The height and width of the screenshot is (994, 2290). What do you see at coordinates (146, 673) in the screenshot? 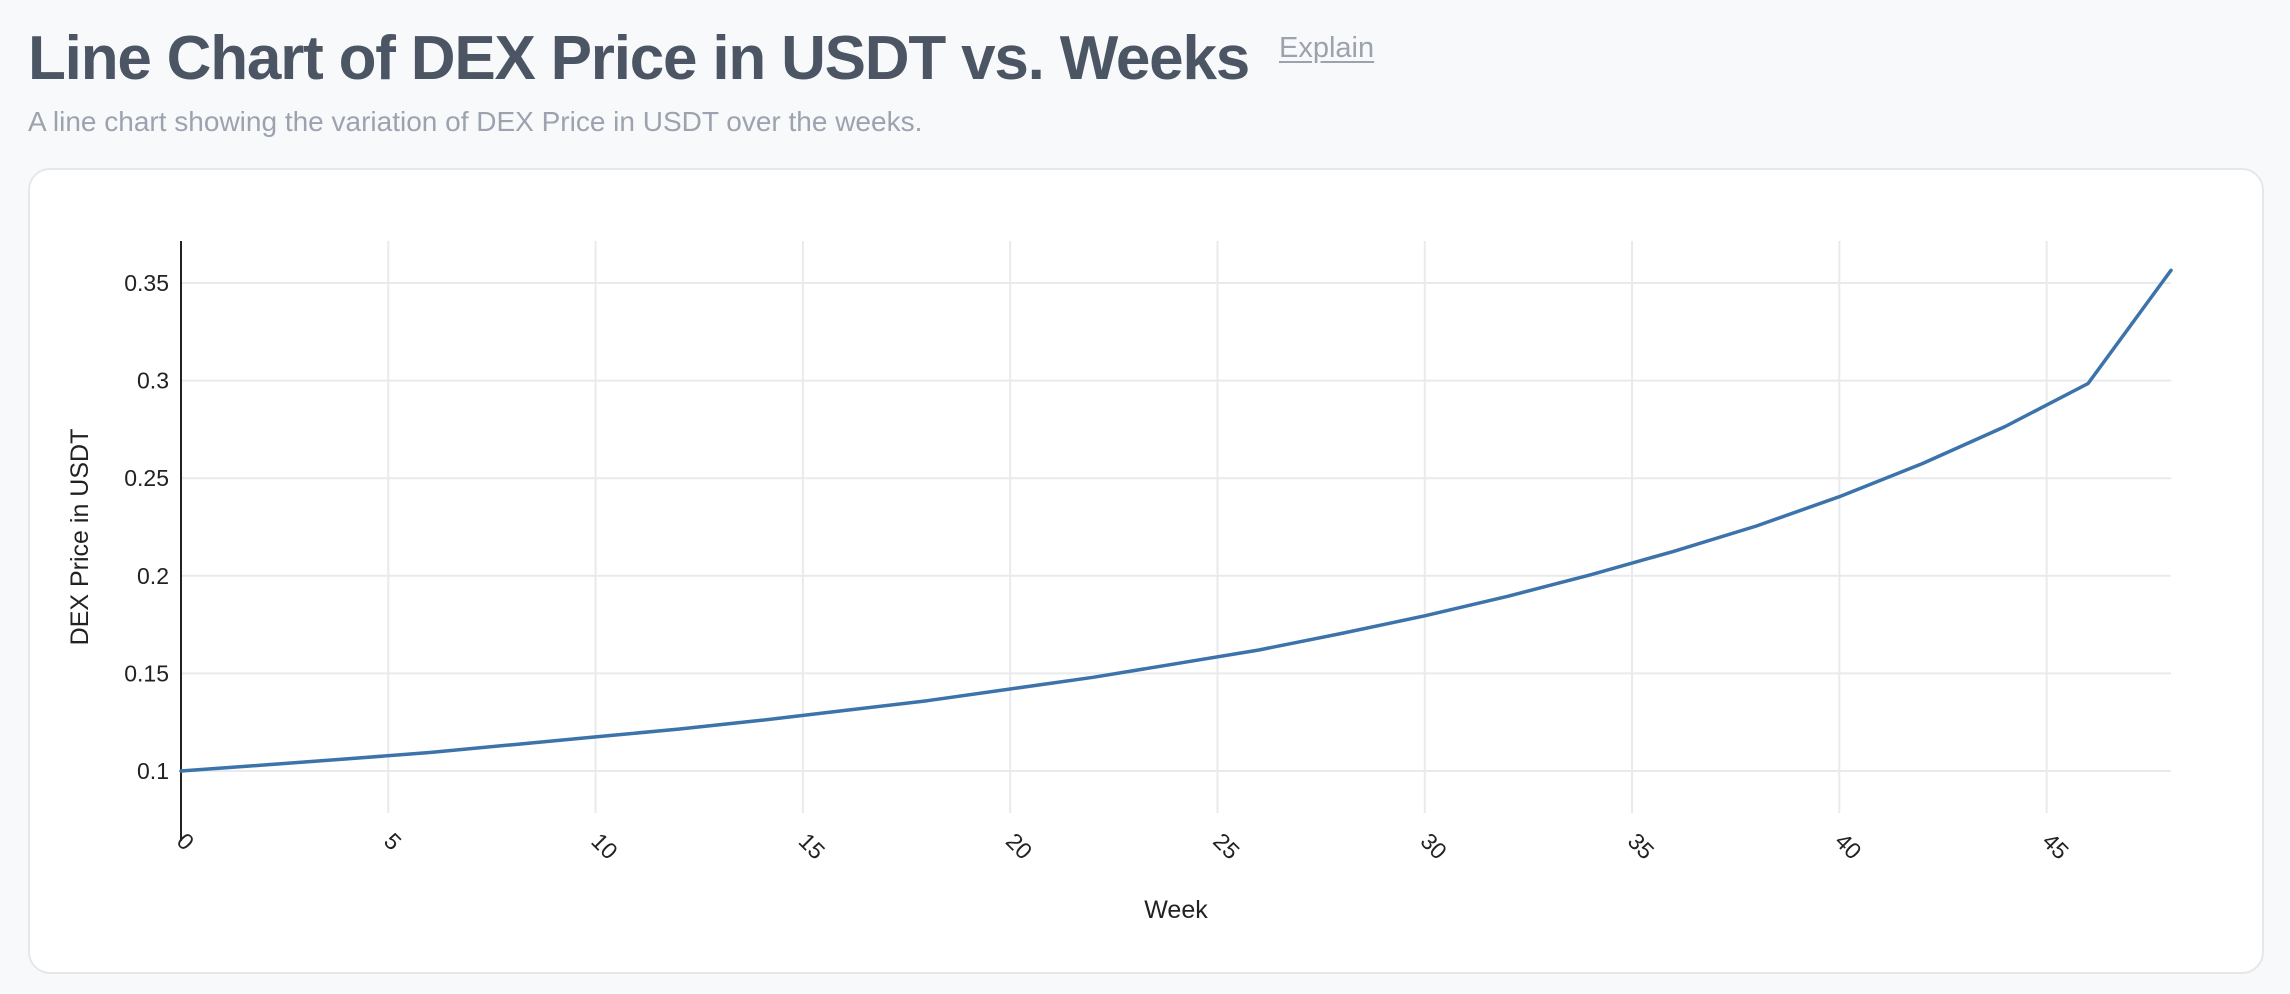
I see `y-tick-label: 0.15` at bounding box center [146, 673].